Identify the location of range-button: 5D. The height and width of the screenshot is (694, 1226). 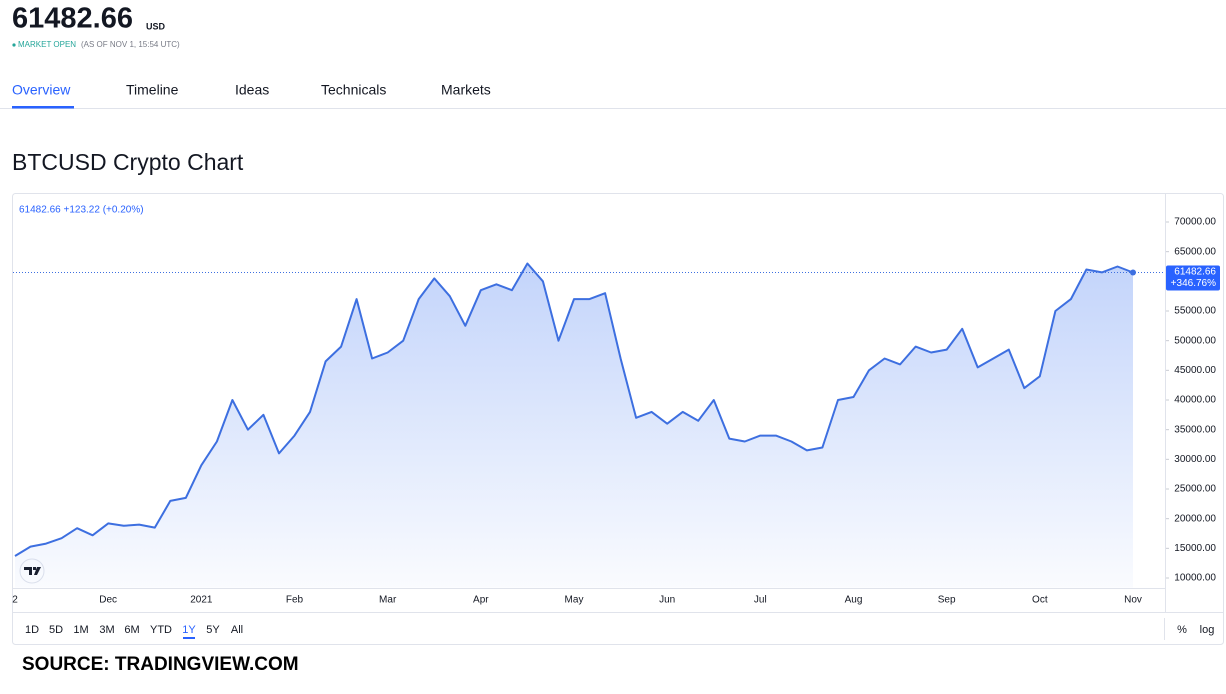
(56, 630).